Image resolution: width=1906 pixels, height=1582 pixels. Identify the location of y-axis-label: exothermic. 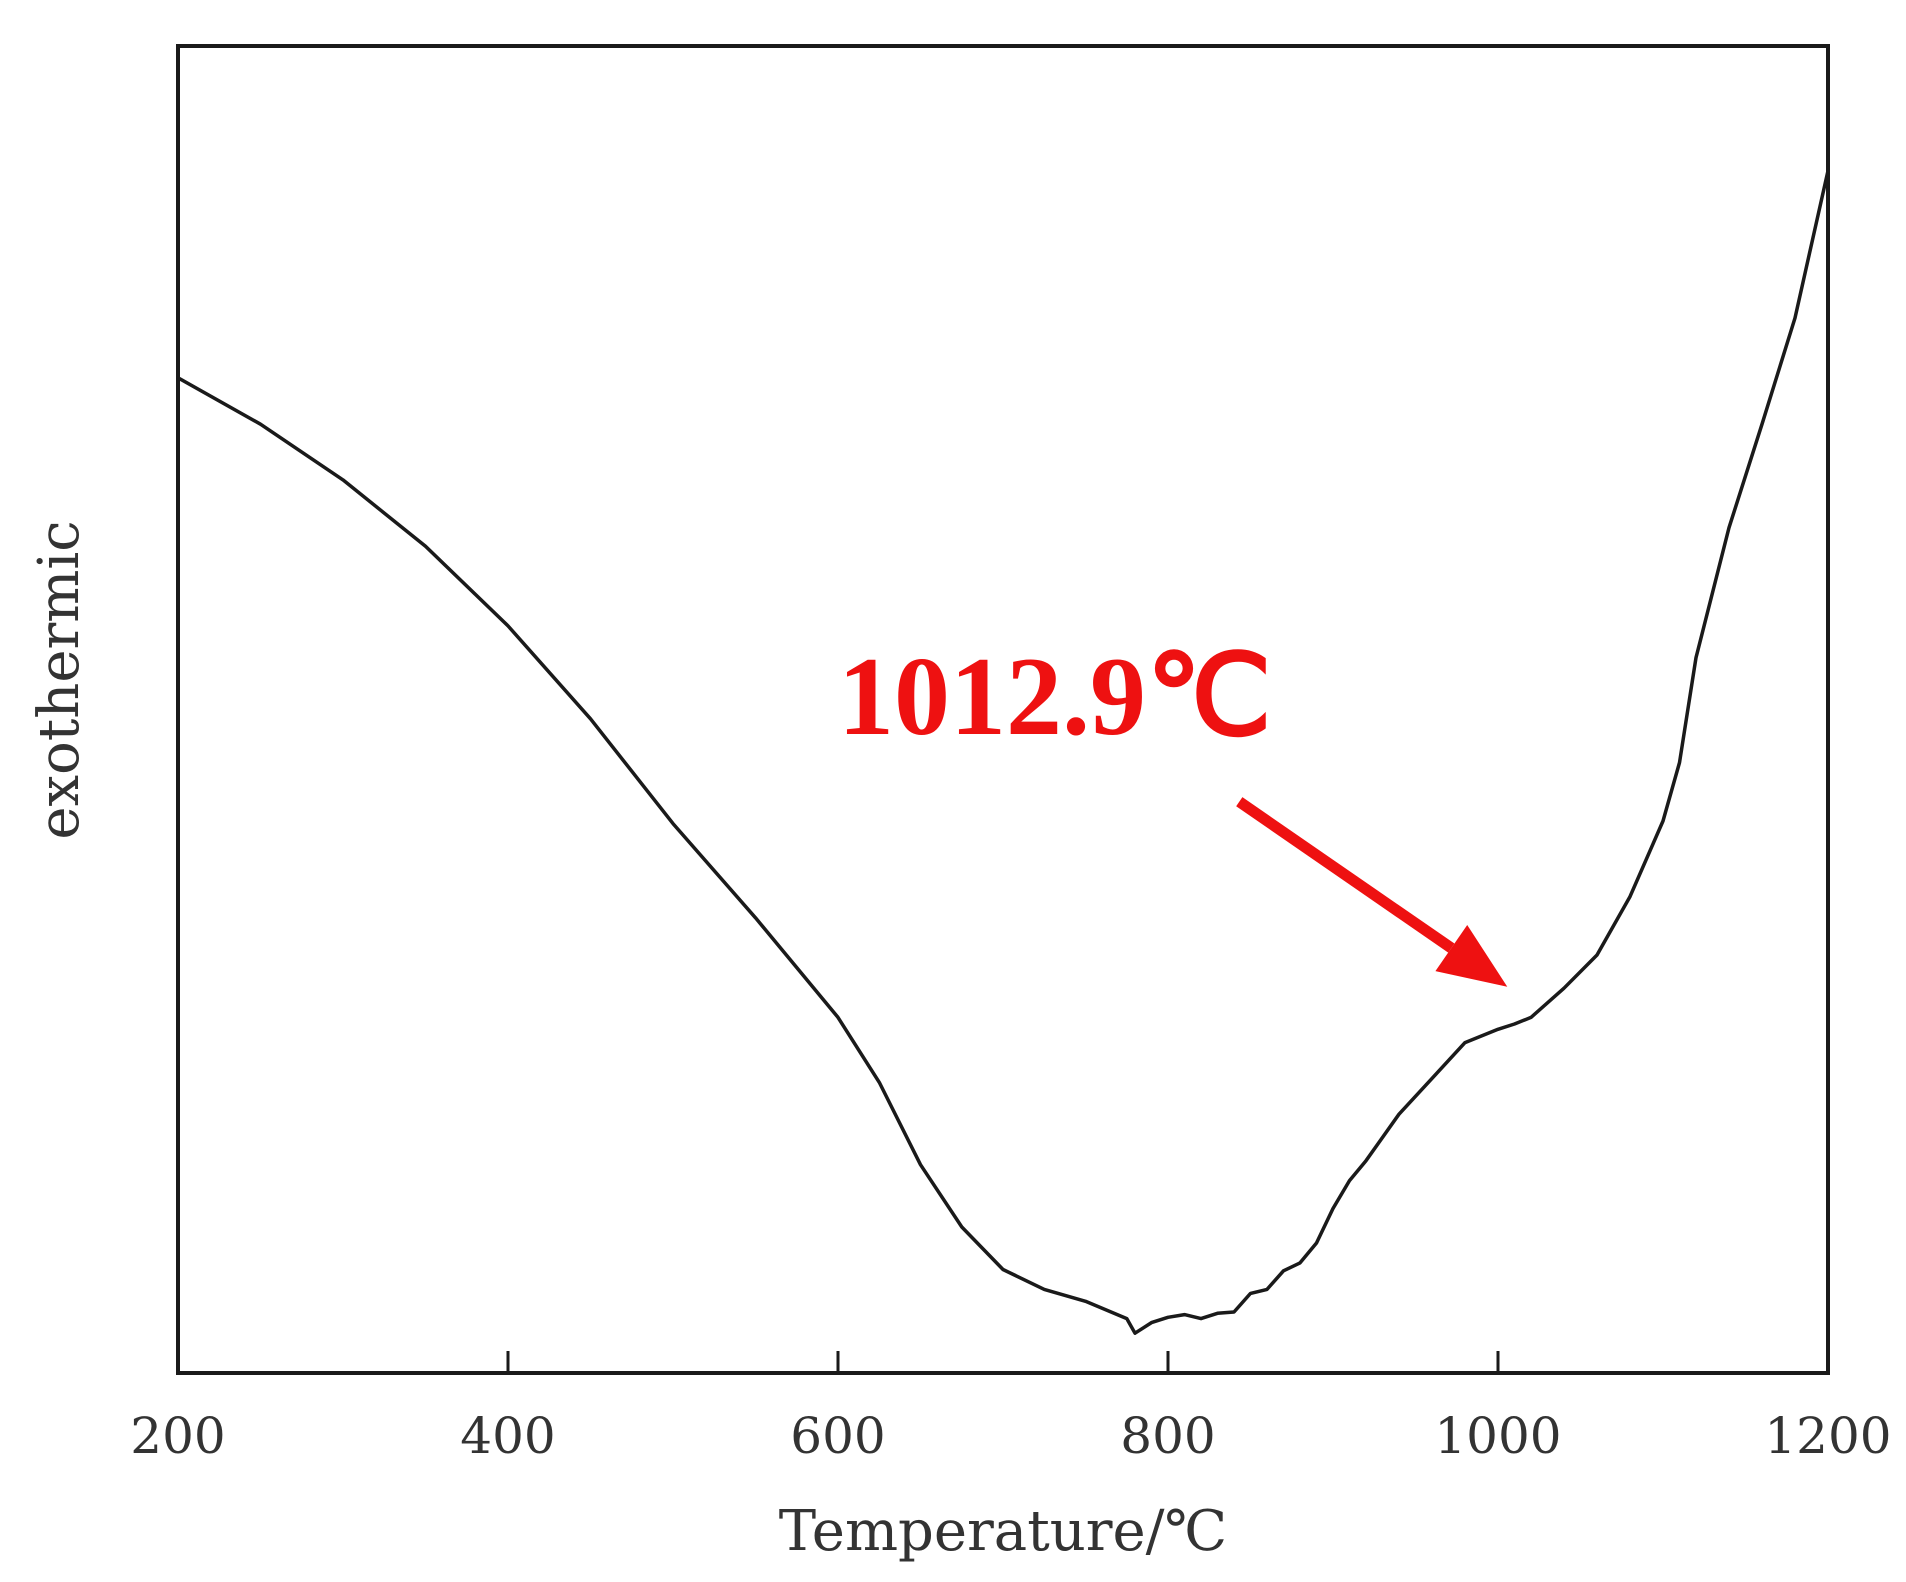
(59, 679).